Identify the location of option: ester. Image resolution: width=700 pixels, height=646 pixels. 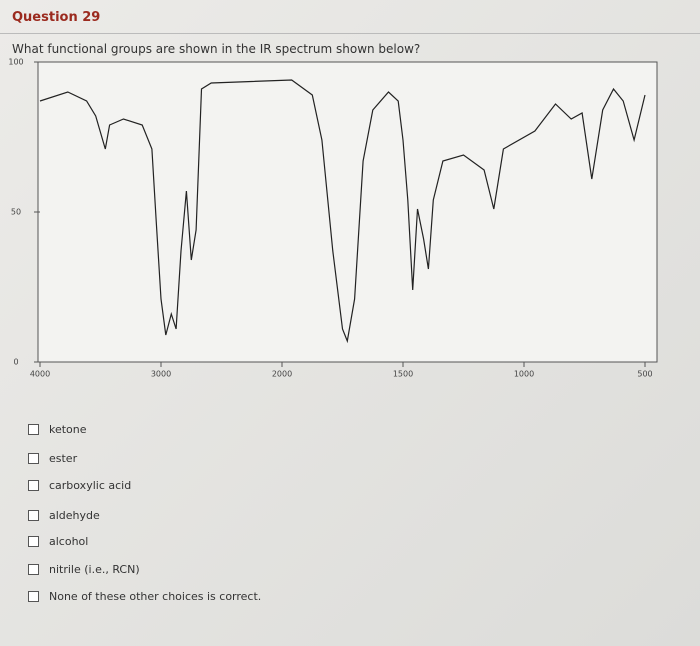
(52, 458).